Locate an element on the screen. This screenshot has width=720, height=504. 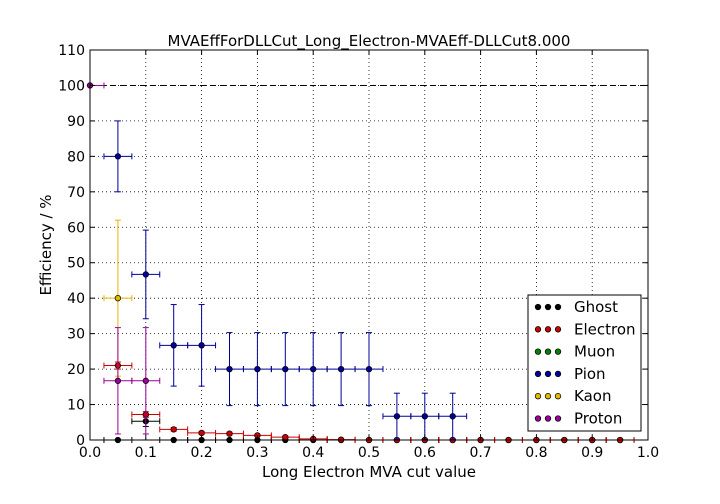
y-tick-label: 10 is located at coordinates (76, 406).